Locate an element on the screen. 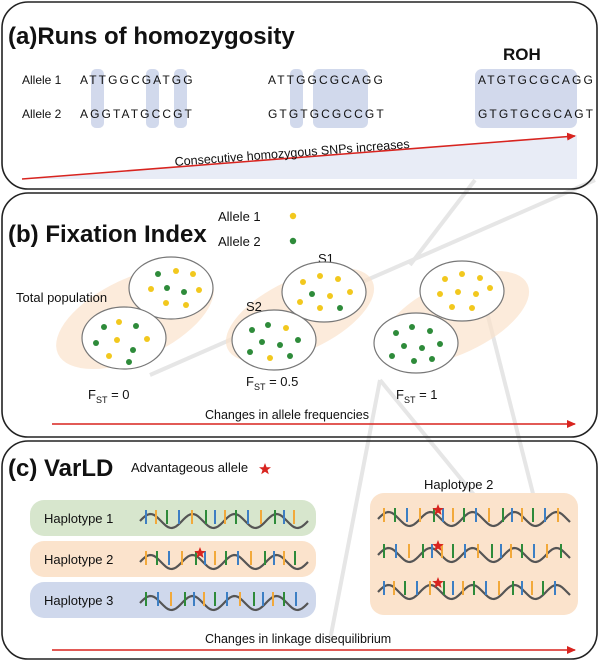 The width and height of the screenshot is (599, 661). fst-symbol: F is located at coordinates (400, 394).